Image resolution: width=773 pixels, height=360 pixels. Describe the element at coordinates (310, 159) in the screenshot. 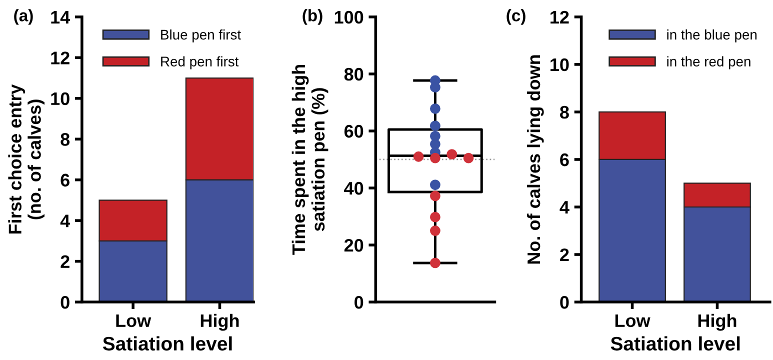

I see `y-axis-title: Time spent in the high satiation pen (%)` at that location.